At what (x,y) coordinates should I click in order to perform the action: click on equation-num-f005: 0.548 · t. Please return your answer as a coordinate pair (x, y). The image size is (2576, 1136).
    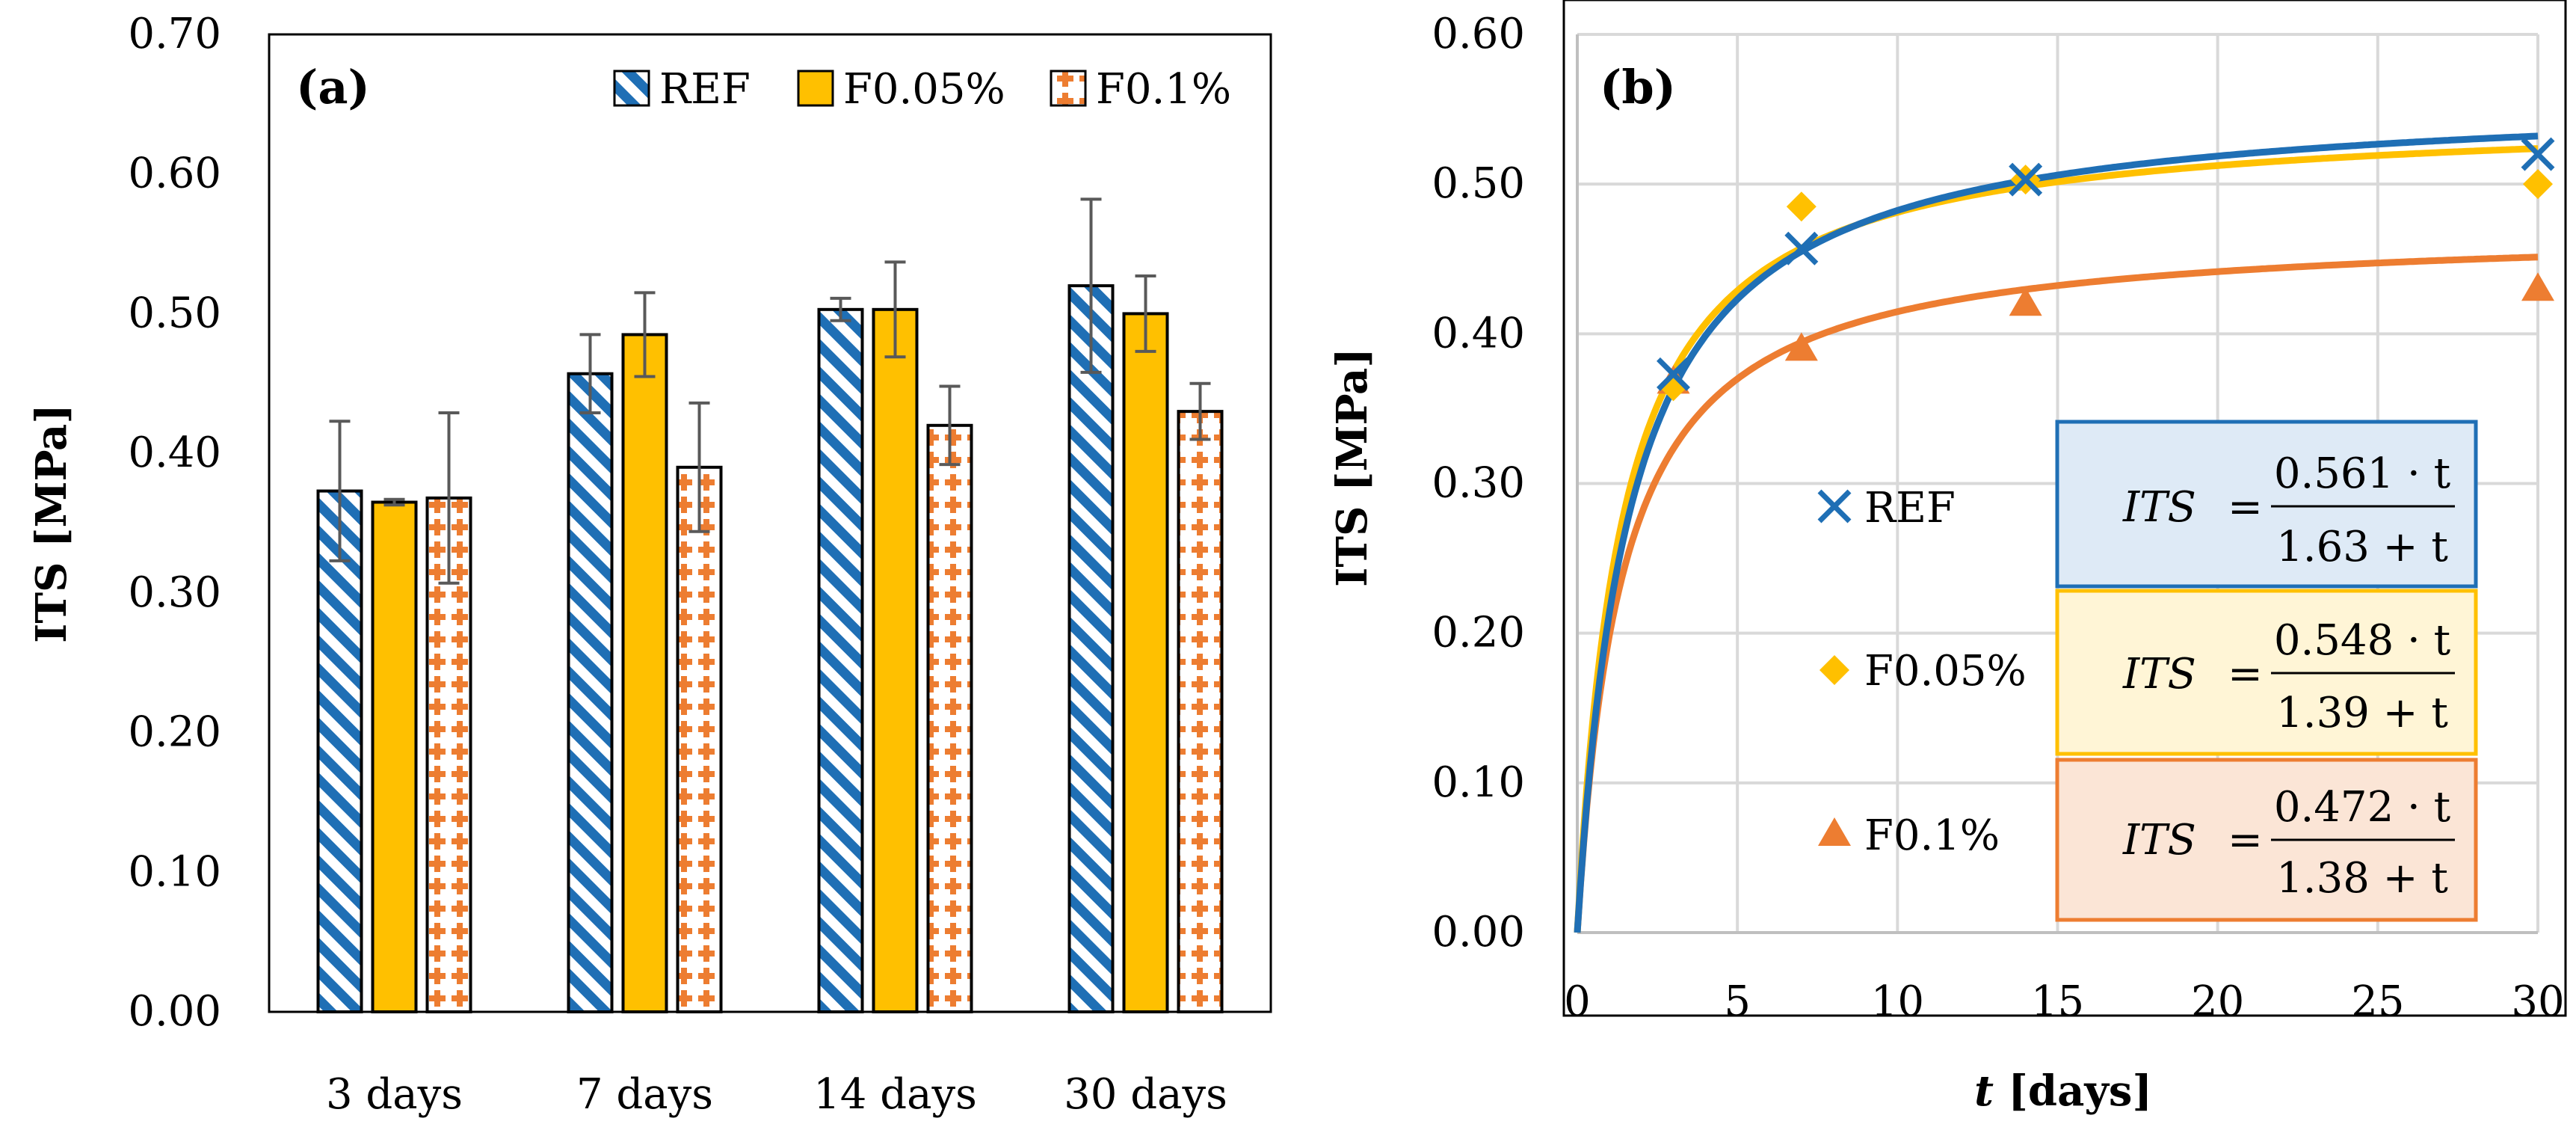
    Looking at the image, I should click on (2362, 640).